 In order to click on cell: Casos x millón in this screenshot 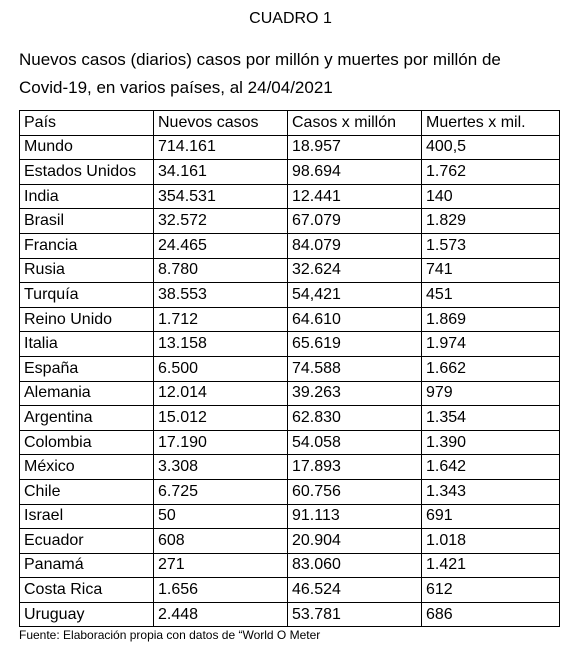, I will do `click(354, 123)`.